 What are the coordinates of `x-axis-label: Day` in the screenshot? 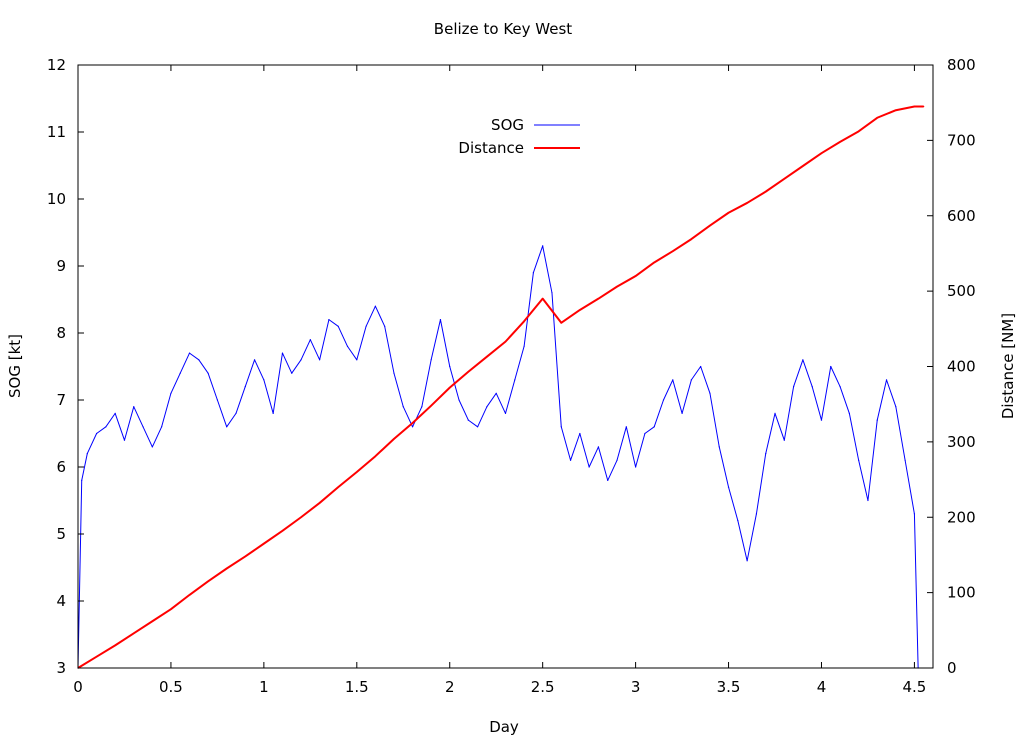 It's located at (504, 727).